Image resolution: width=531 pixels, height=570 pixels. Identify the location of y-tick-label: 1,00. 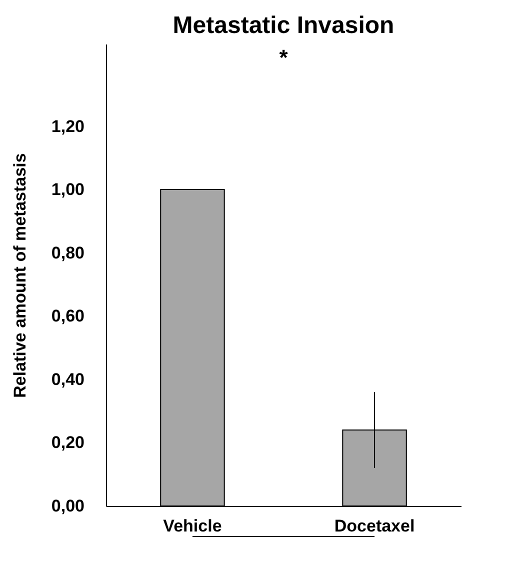
(67, 190).